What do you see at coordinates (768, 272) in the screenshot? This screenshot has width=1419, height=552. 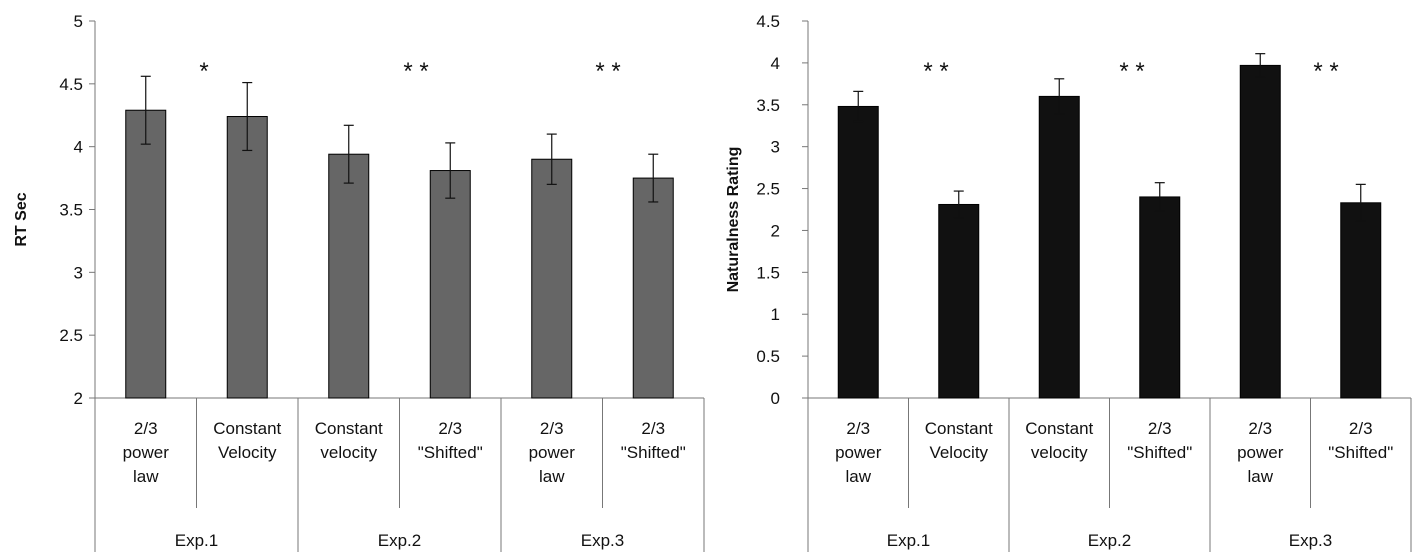 I see `y-tick-label: 1.5` at bounding box center [768, 272].